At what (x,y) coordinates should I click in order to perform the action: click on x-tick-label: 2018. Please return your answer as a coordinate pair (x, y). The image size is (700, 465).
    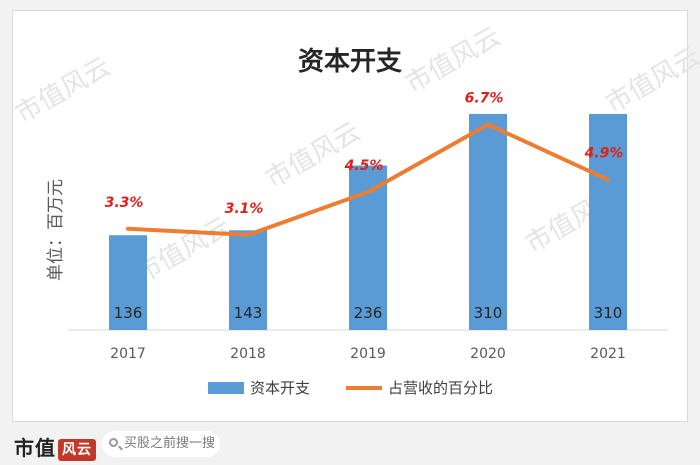
    Looking at the image, I should click on (248, 354).